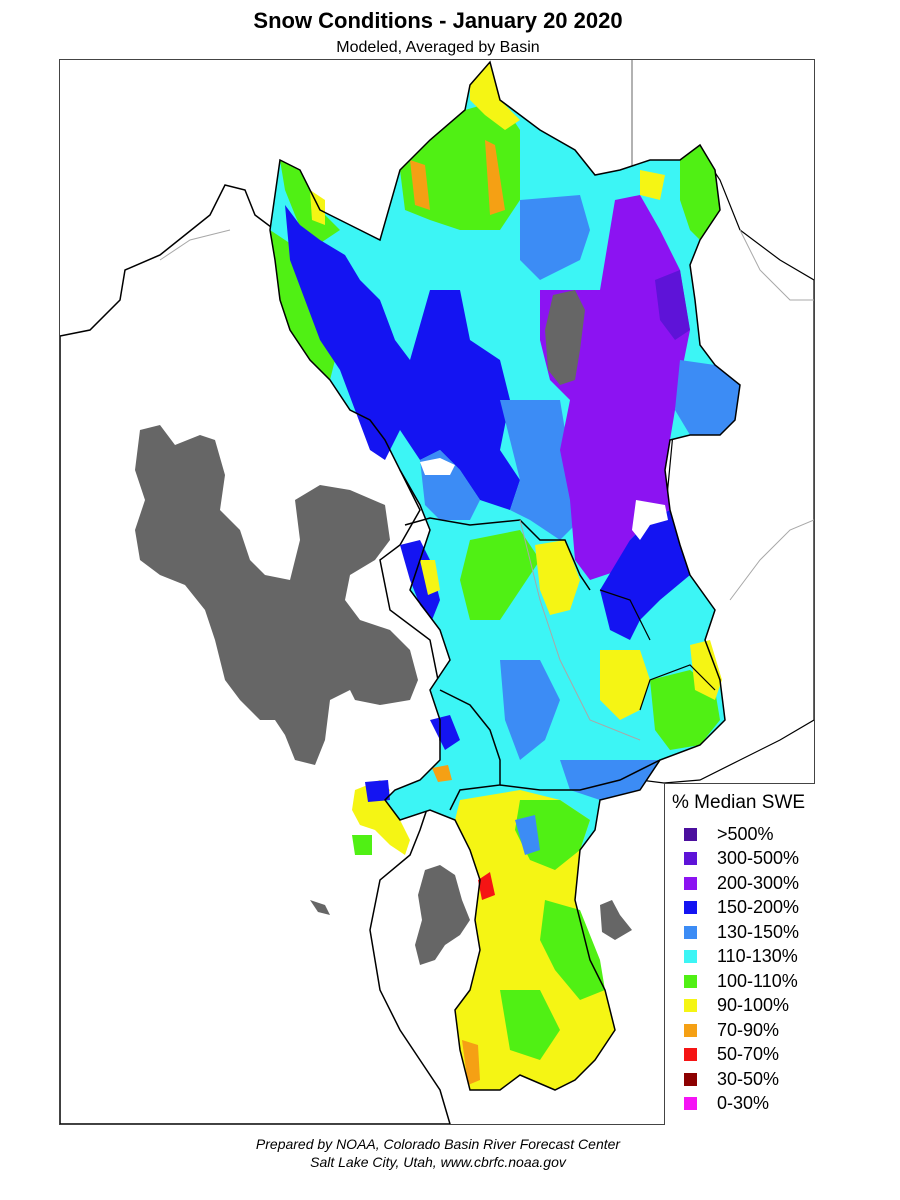  Describe the element at coordinates (700, 192) in the screenshot. I see `region-green-ne` at that location.